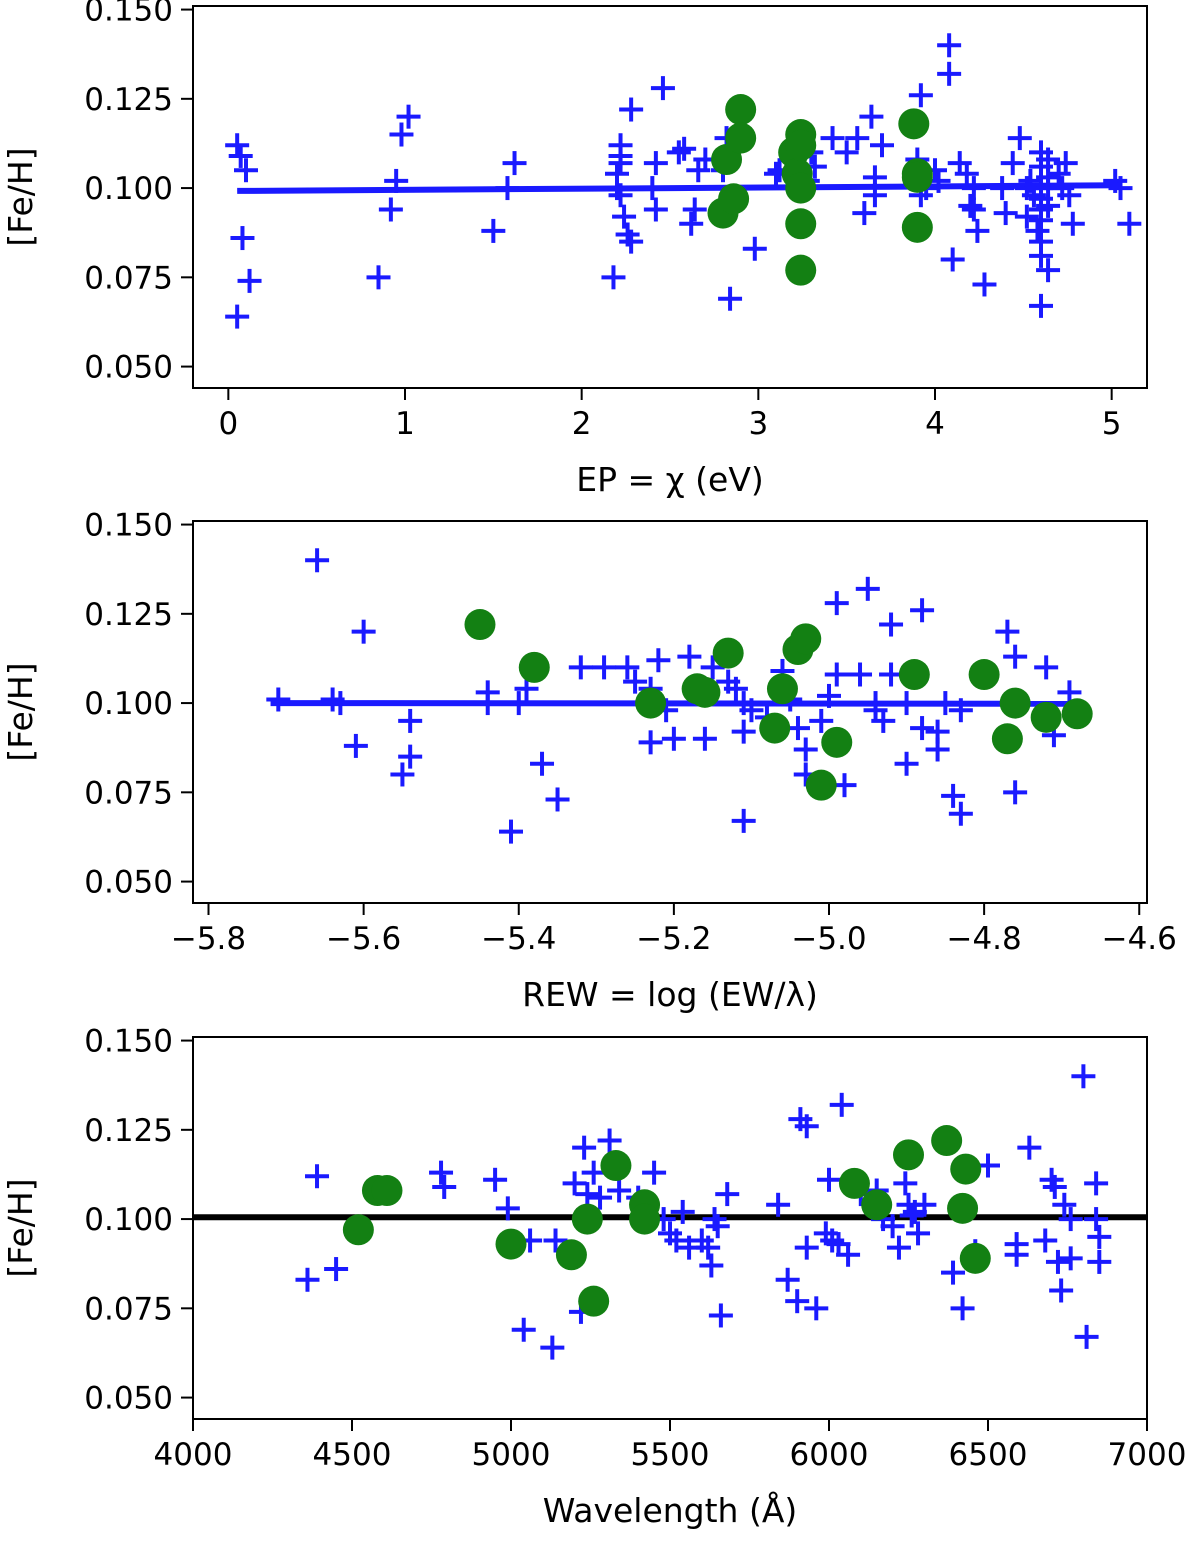  Describe the element at coordinates (988, 1455) in the screenshot. I see `x-tick-label: 6500` at that location.